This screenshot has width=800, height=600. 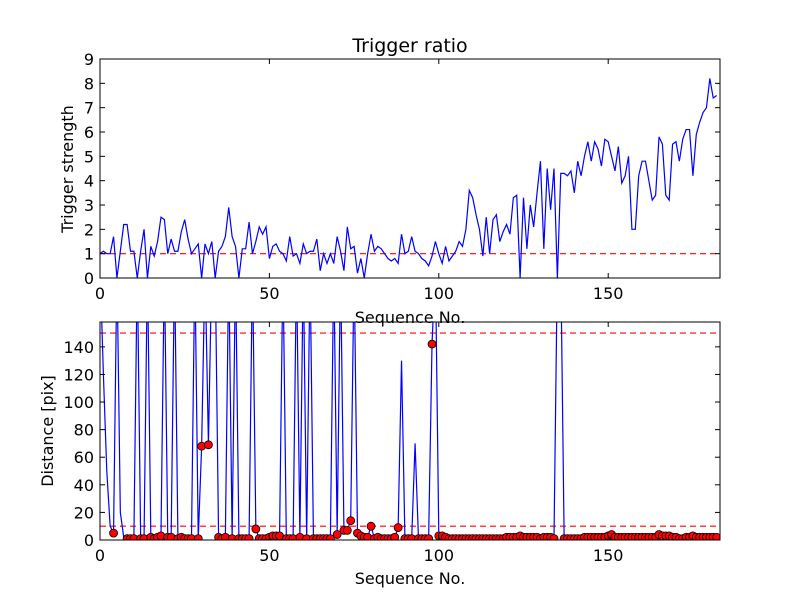 What do you see at coordinates (89, 132) in the screenshot?
I see `y-tick-label: 6` at bounding box center [89, 132].